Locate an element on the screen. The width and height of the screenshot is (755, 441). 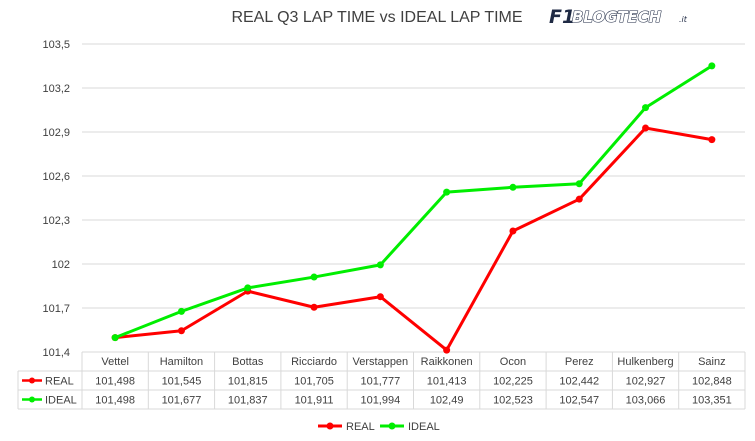
data-label: 101,815 is located at coordinates (248, 382).